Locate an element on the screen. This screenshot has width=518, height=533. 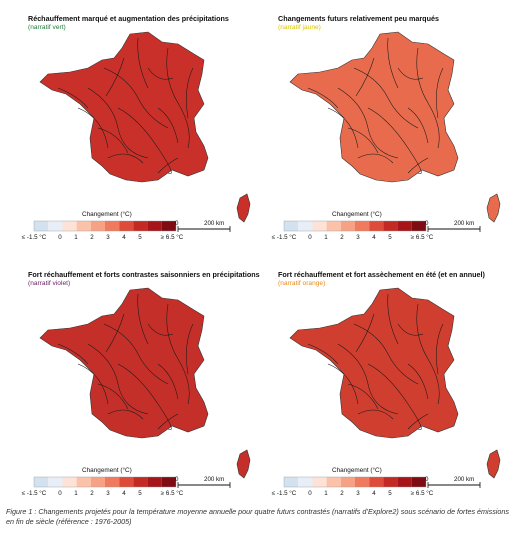
legend-title: Changement (°C) is located at coordinates (357, 470).